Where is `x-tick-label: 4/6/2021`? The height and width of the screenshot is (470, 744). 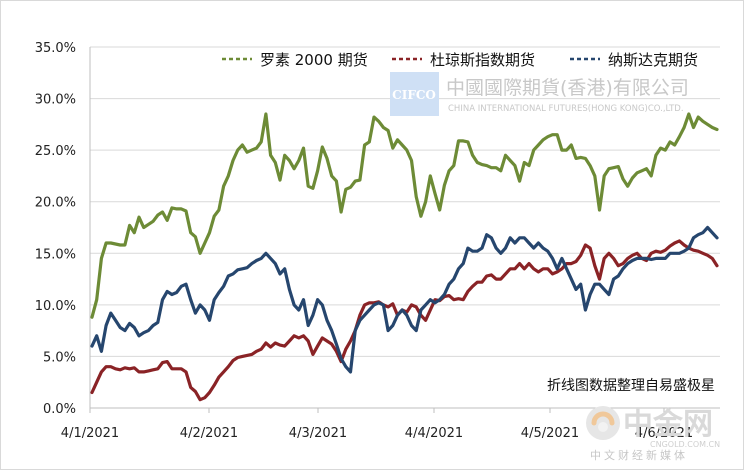 x-tick-label: 4/6/2021 is located at coordinates (664, 433).